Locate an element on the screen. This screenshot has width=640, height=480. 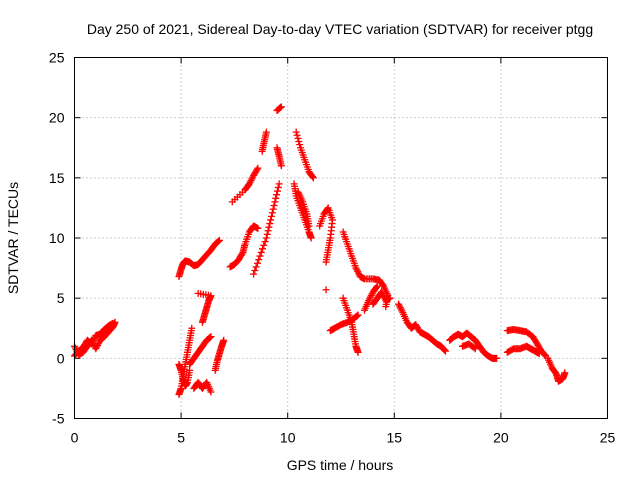
x-tick-label: 0 is located at coordinates (75, 438).